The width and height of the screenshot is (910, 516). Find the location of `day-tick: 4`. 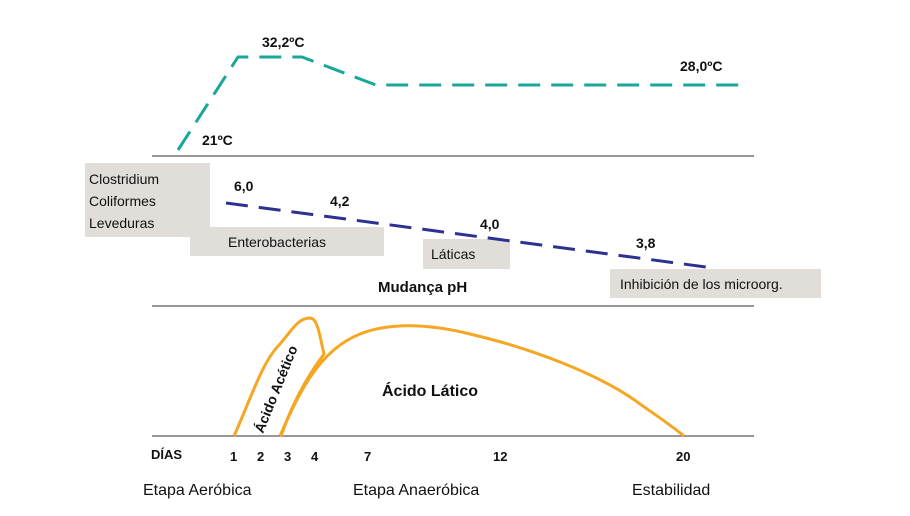

day-tick: 4 is located at coordinates (315, 456).